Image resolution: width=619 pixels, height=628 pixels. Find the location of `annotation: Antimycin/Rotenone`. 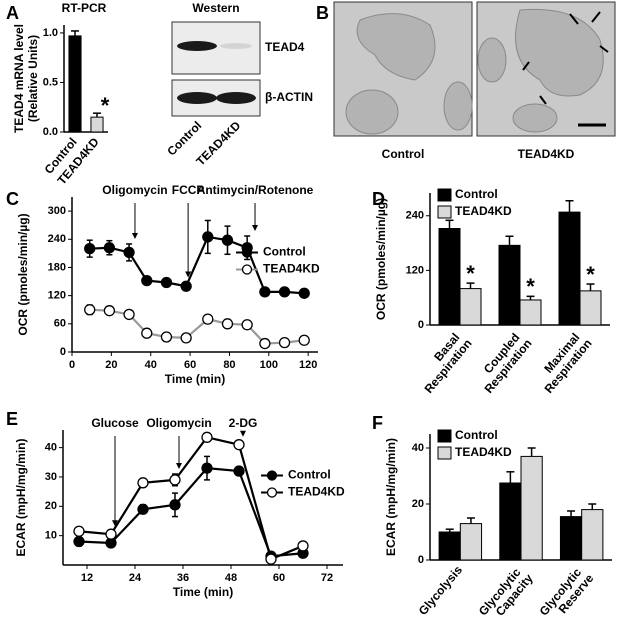

annotation: Antimycin/Rotenone is located at coordinates (255, 190).